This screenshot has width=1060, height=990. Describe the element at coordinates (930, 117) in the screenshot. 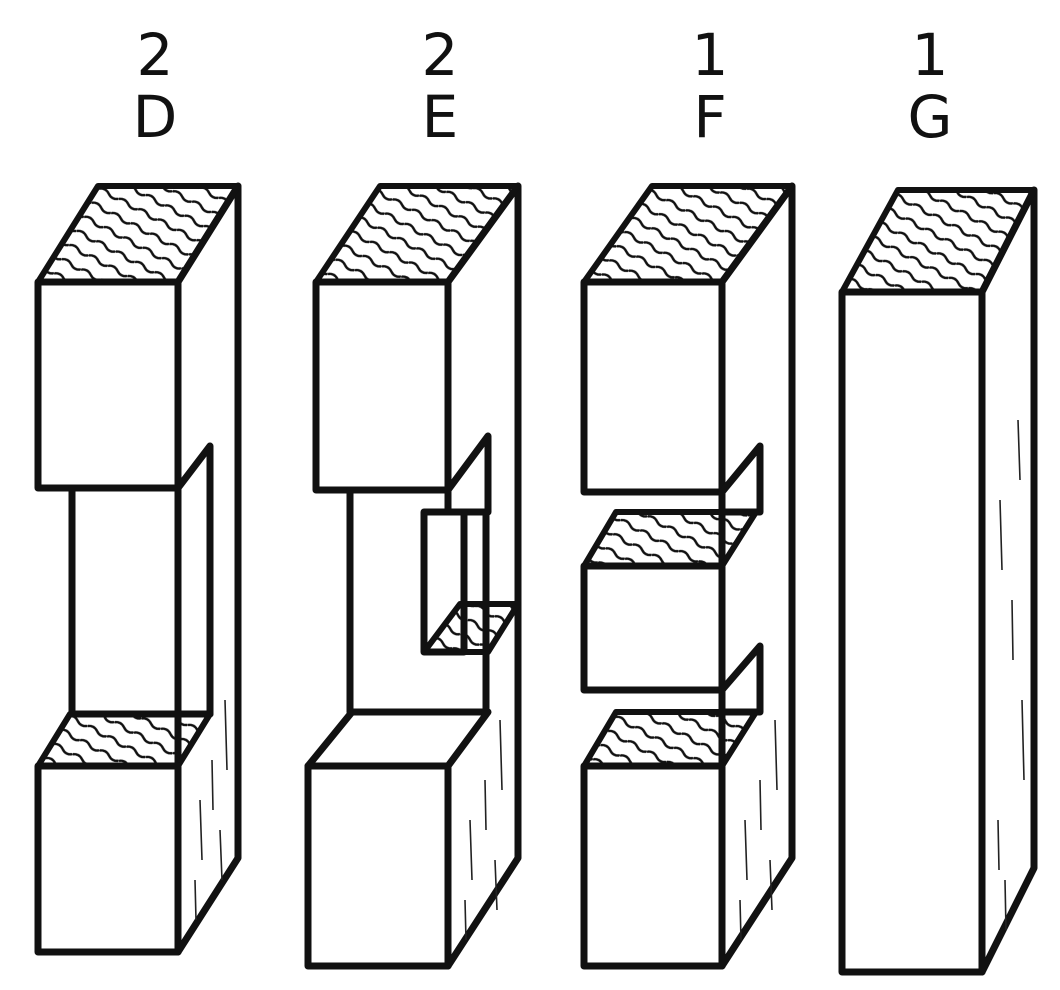

I see `piece-g-letter: G` at that location.